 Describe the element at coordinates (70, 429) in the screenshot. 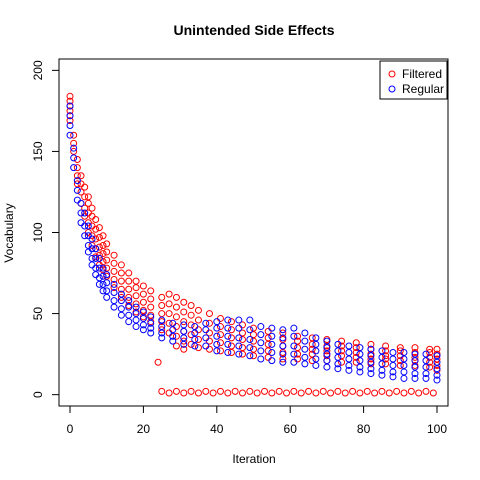

I see `x-tick-label: 0` at that location.